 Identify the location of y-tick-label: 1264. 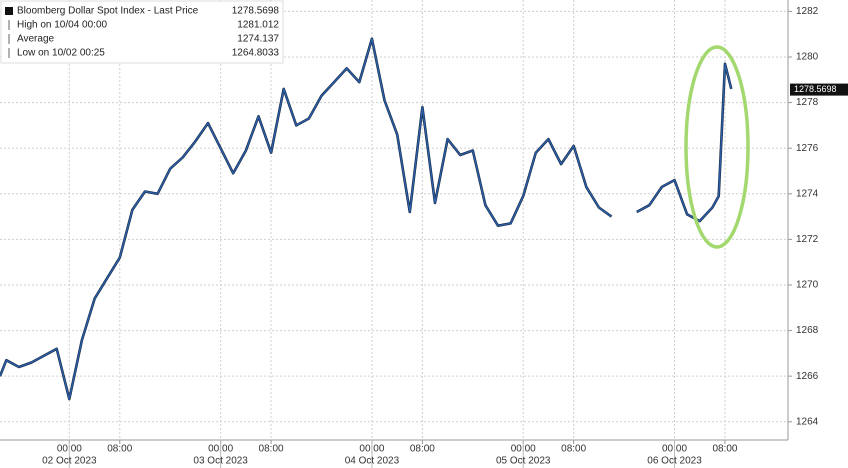
(807, 421).